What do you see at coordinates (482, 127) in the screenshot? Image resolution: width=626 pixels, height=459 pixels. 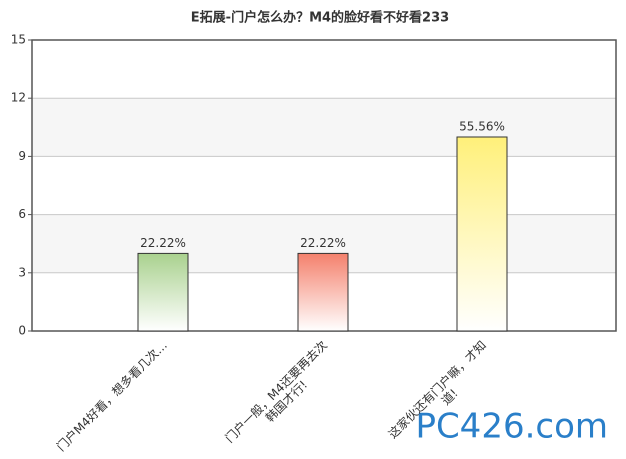 I see `data-label: 55.56%` at bounding box center [482, 127].